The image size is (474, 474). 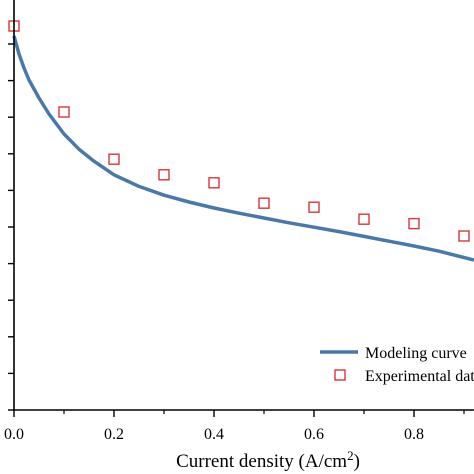 I want to click on x-tick-label: 0.8, so click(x=414, y=434).